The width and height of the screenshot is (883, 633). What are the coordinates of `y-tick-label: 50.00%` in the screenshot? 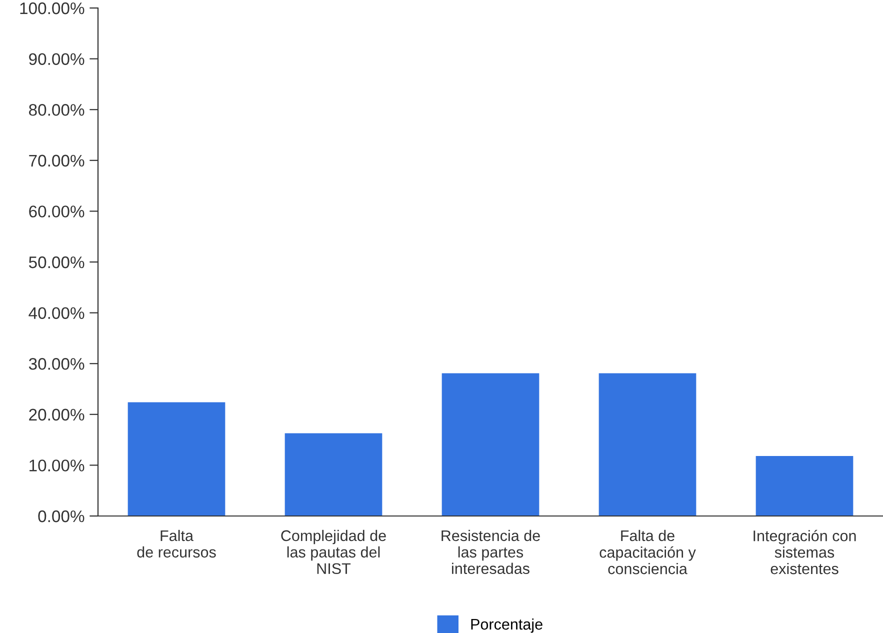 It's located at (56, 262).